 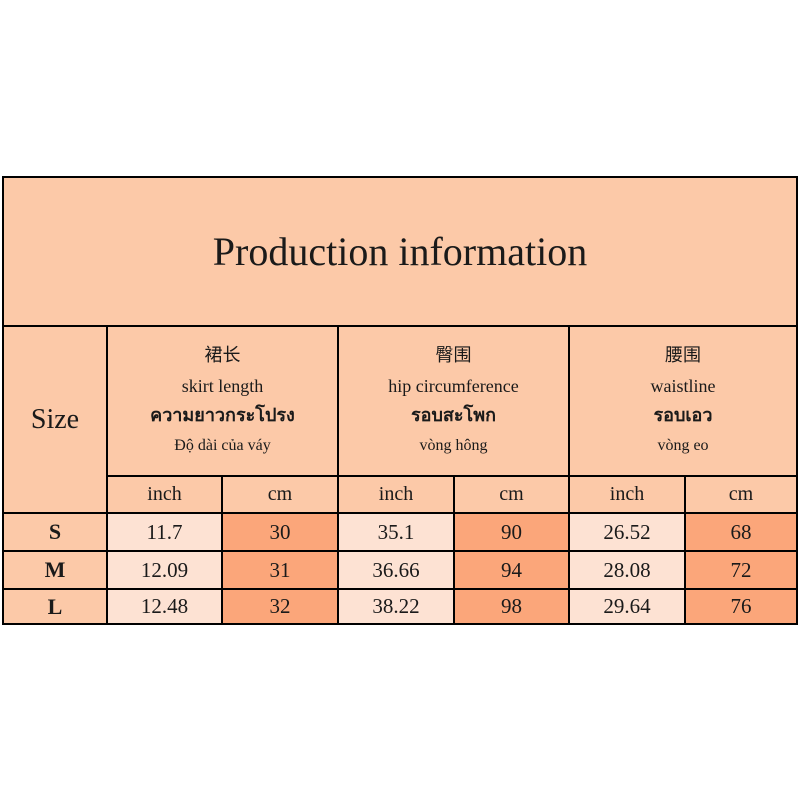 What do you see at coordinates (741, 532) in the screenshot?
I see `measure-value: 68` at bounding box center [741, 532].